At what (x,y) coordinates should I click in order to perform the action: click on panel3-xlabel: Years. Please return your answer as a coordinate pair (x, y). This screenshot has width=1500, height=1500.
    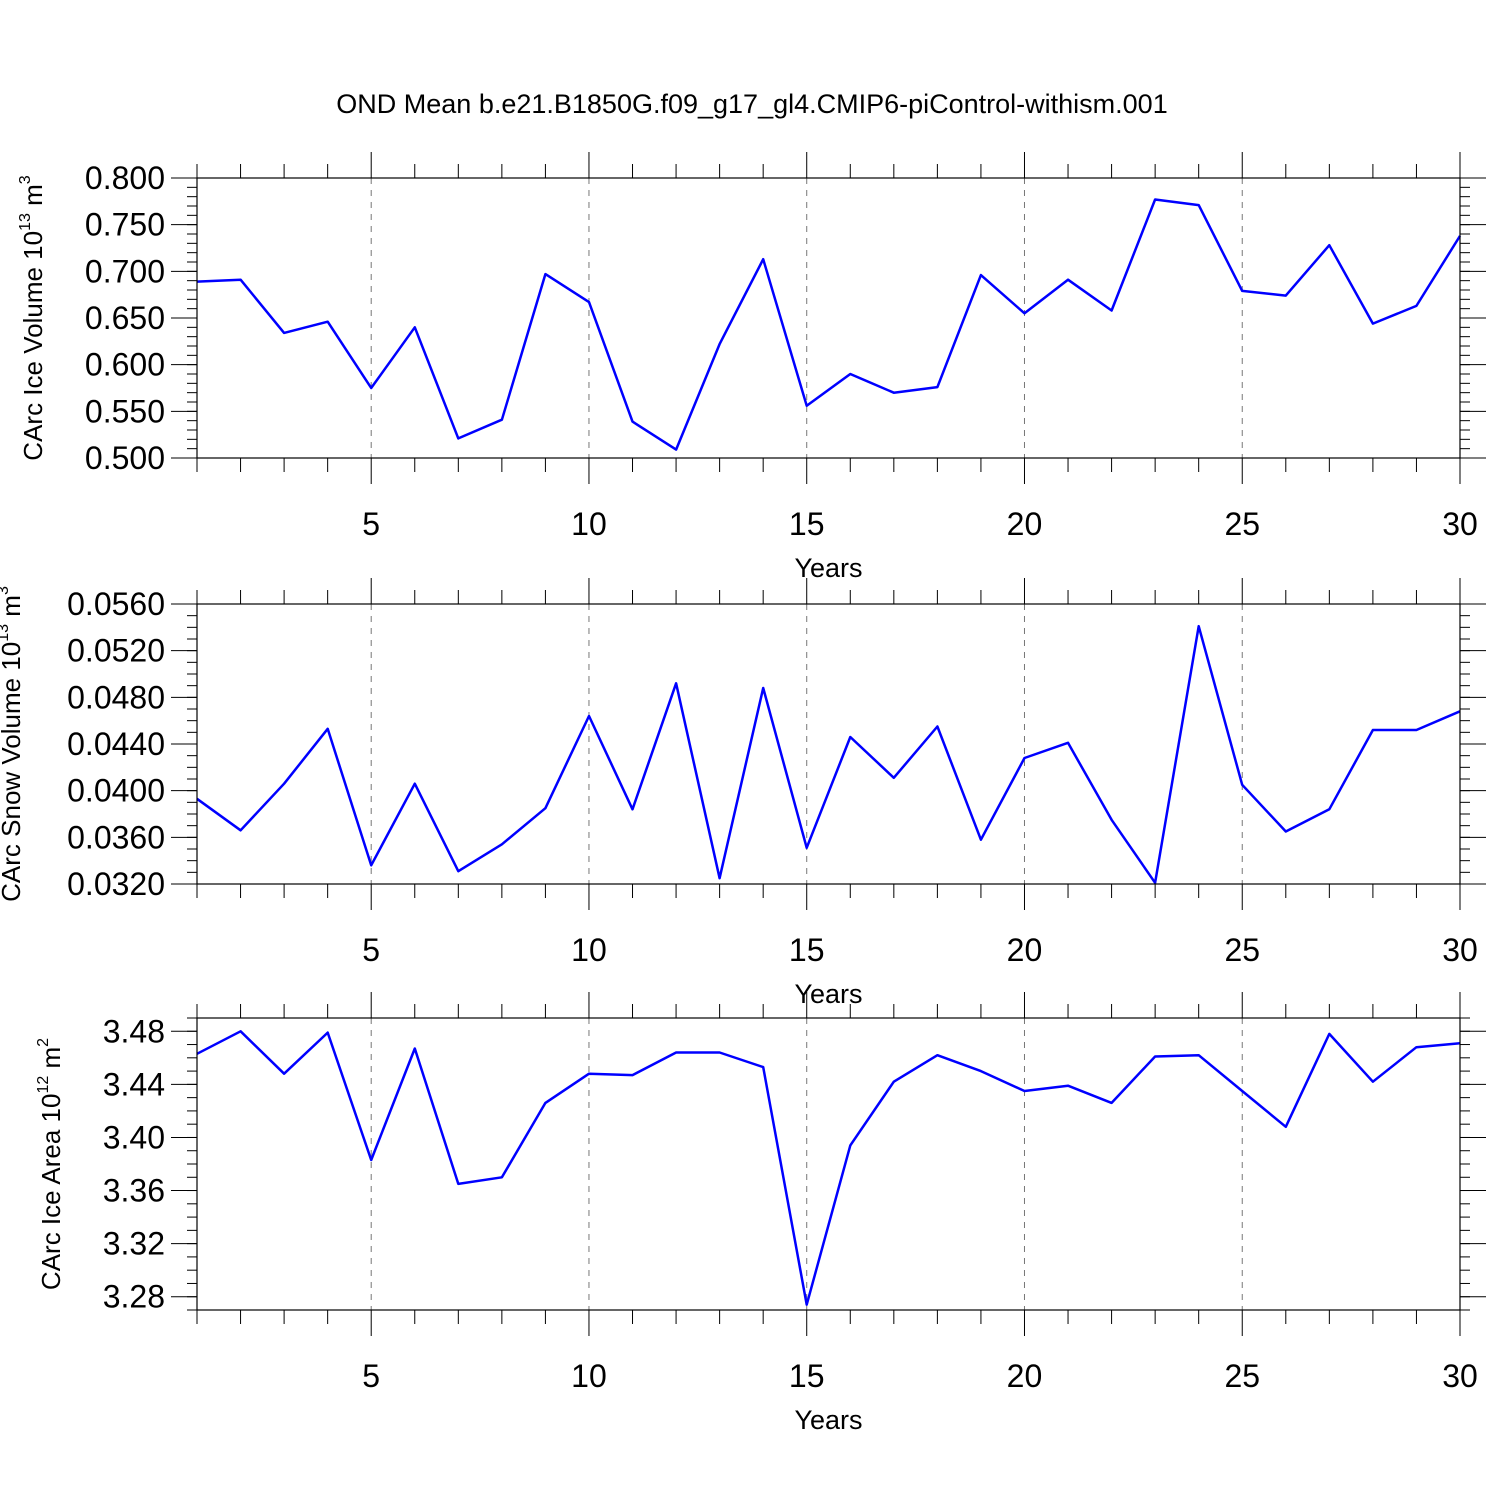
    Looking at the image, I should click on (828, 1420).